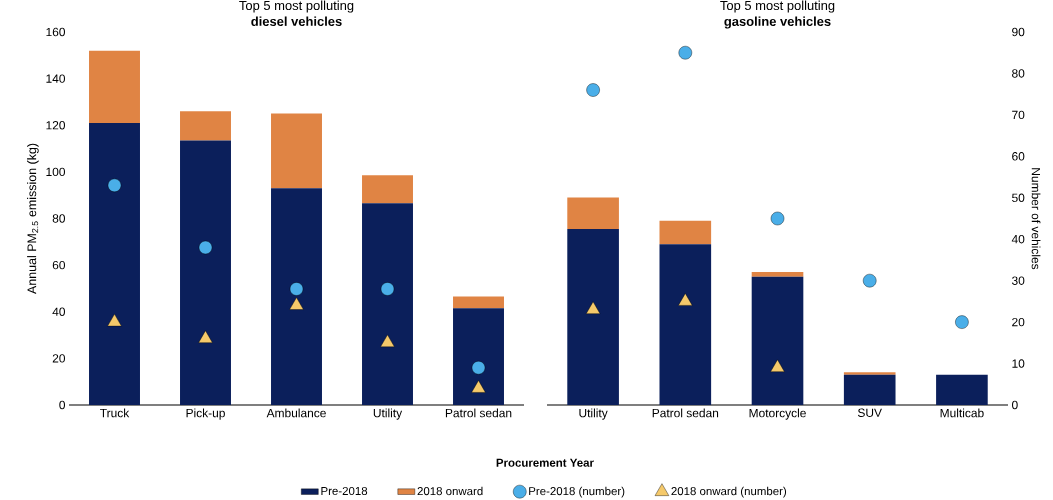  What do you see at coordinates (729, 492) in the screenshot?
I see `legend-label: 2018 onward (number)` at bounding box center [729, 492].